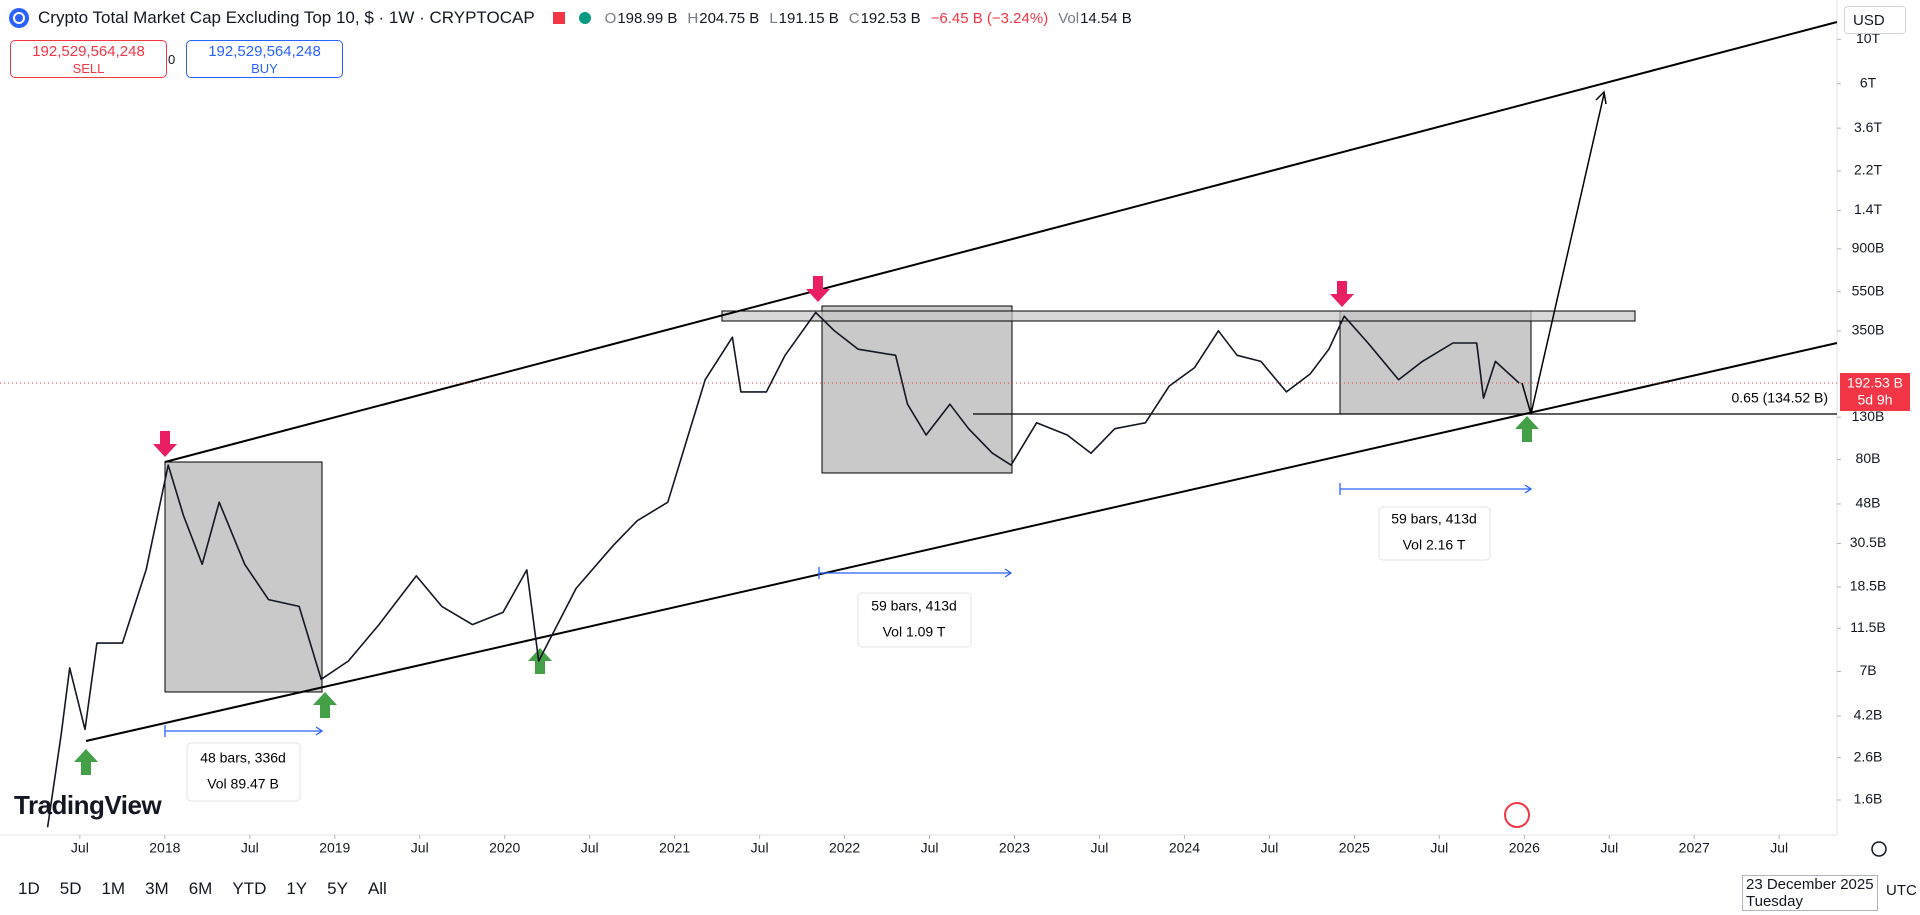 This screenshot has height=915, width=1920. I want to click on buy-button: 192,529,564,248 BUY, so click(264, 59).